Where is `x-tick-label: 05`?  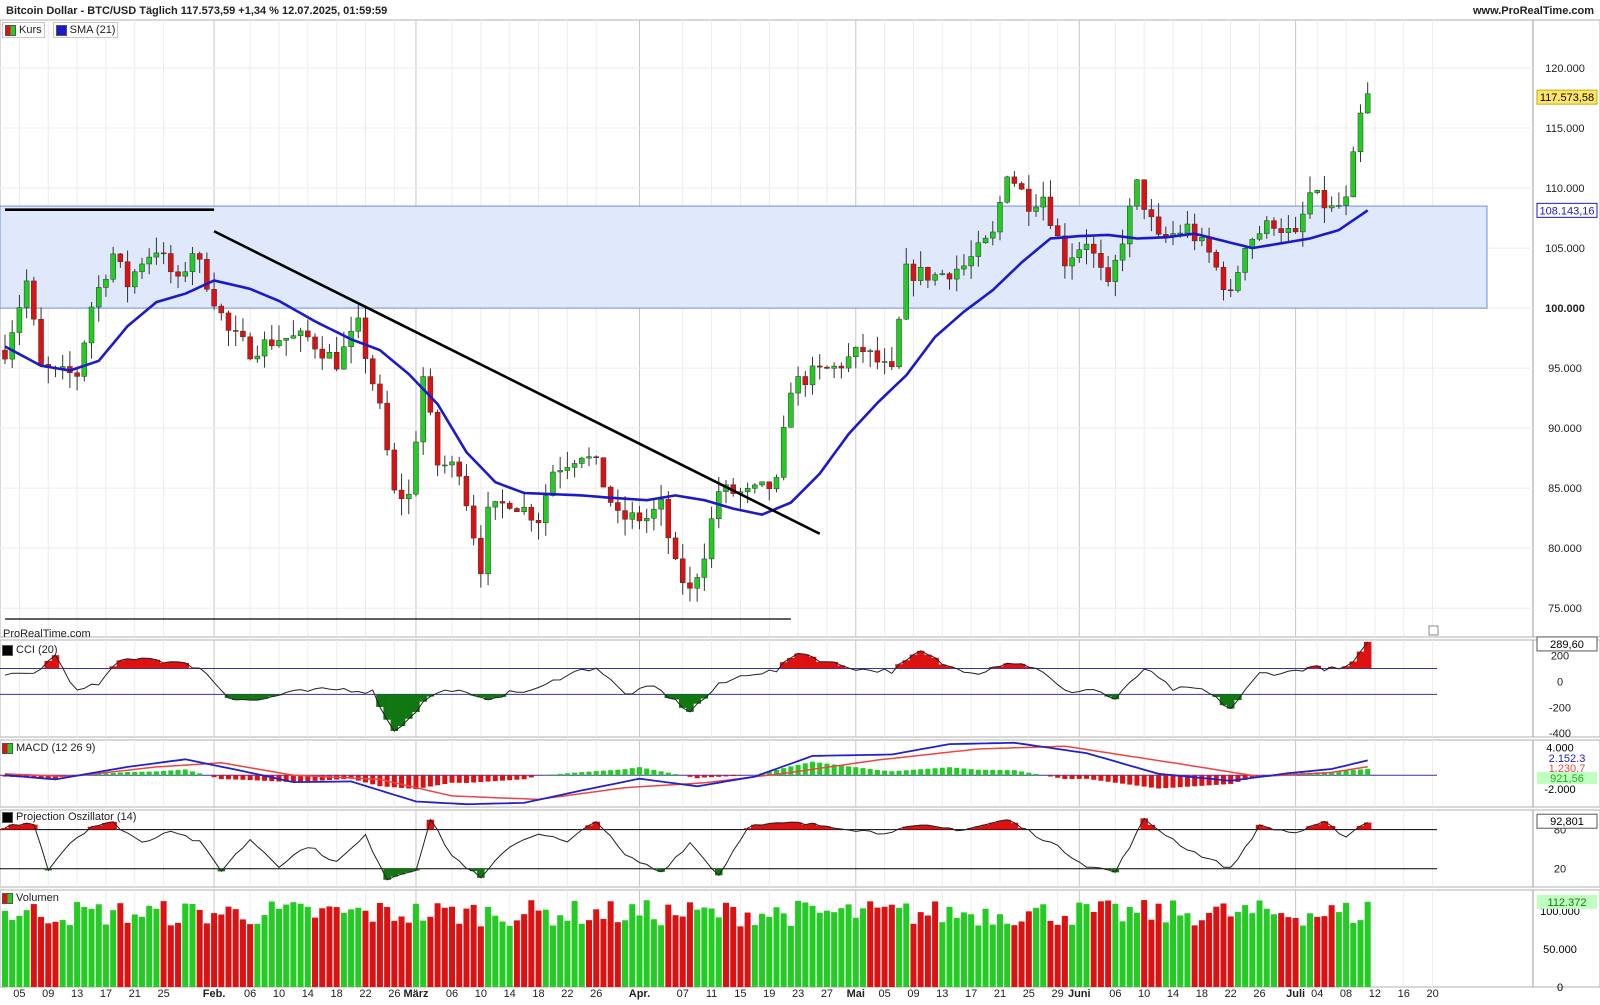
x-tick-label: 05 is located at coordinates (884, 994).